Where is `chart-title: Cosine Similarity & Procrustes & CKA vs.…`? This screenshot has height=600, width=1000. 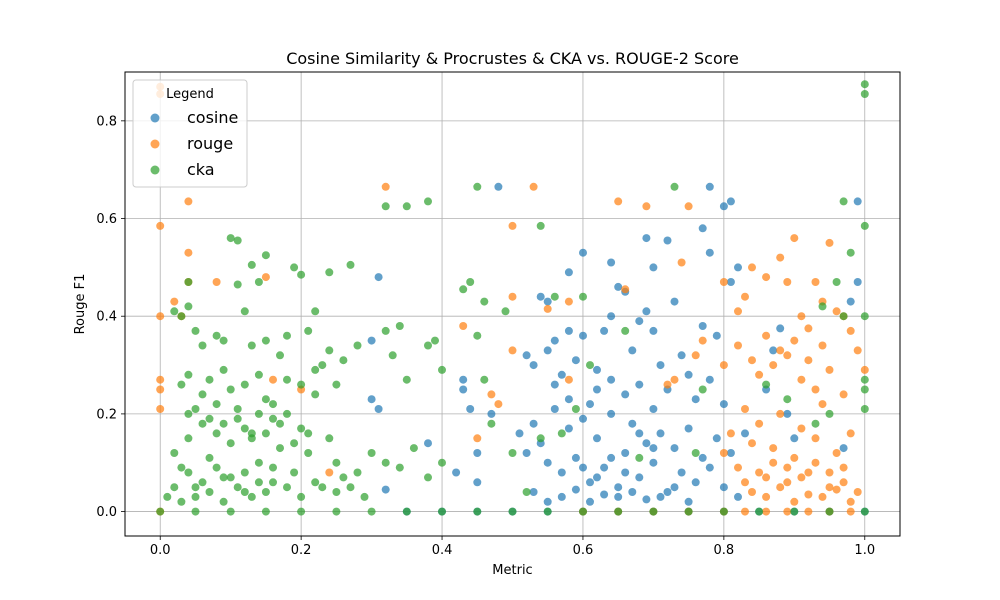 chart-title: Cosine Similarity & Procrustes & CKA vs.… is located at coordinates (512, 58).